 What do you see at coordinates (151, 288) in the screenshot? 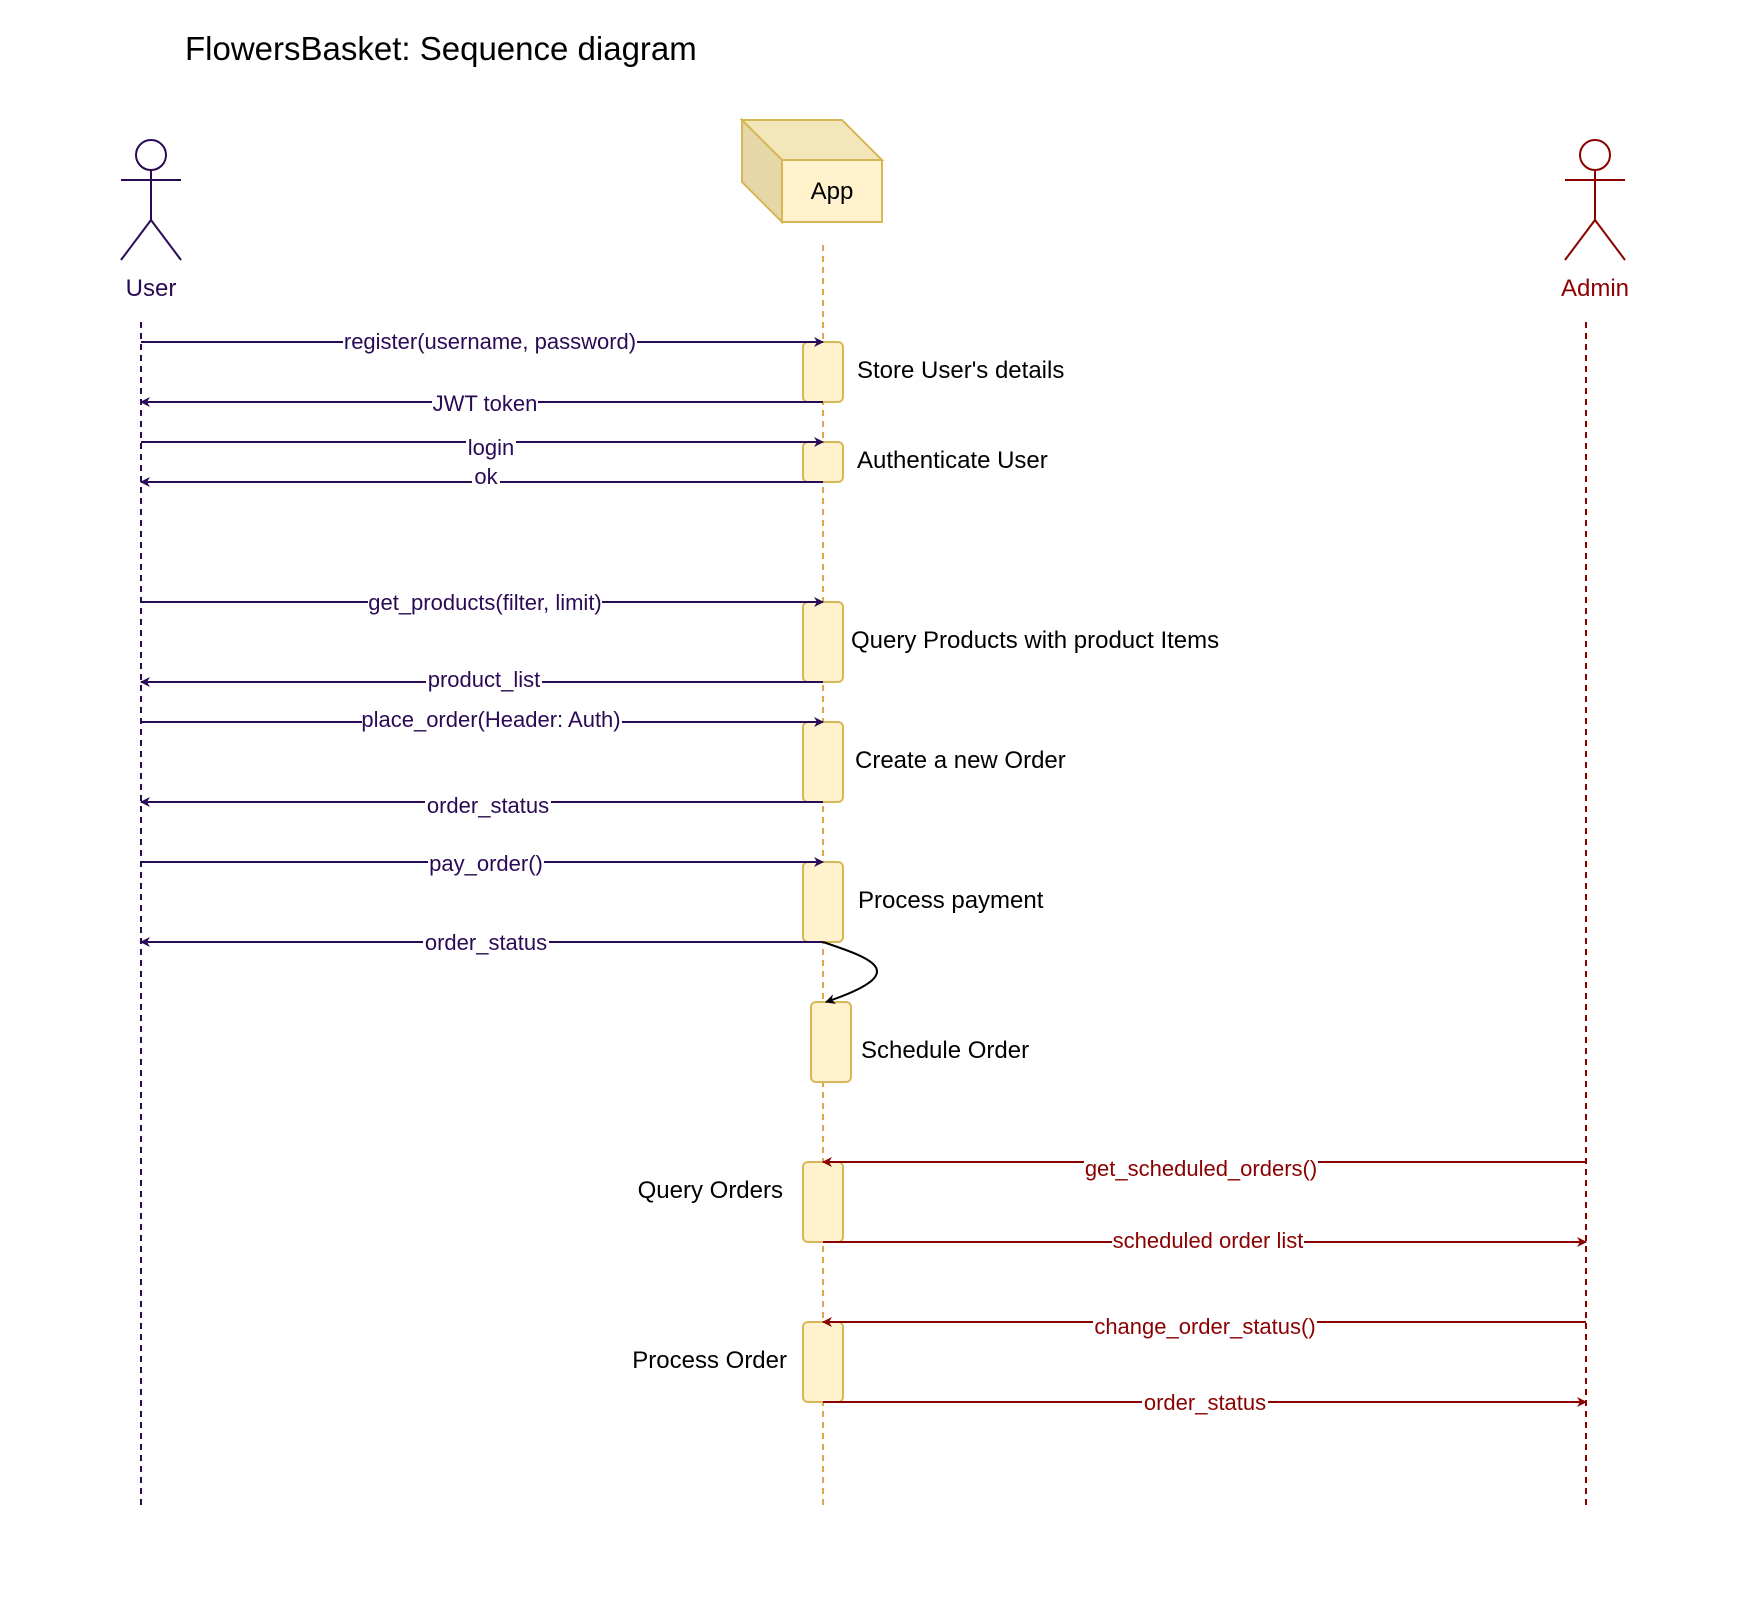
I see `user-actor-label: User` at bounding box center [151, 288].